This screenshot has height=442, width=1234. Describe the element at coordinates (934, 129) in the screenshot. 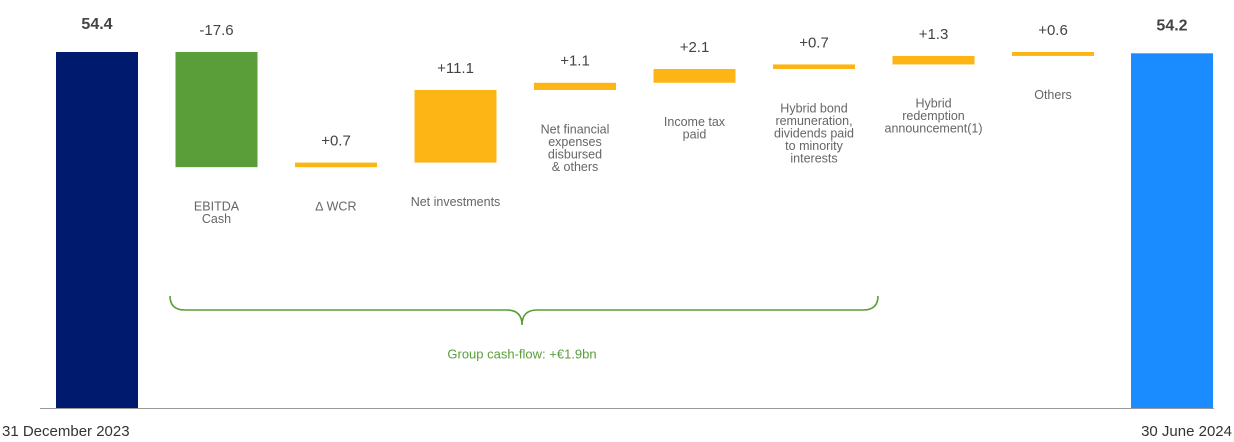

I see `category-label: announcement(1)` at that location.